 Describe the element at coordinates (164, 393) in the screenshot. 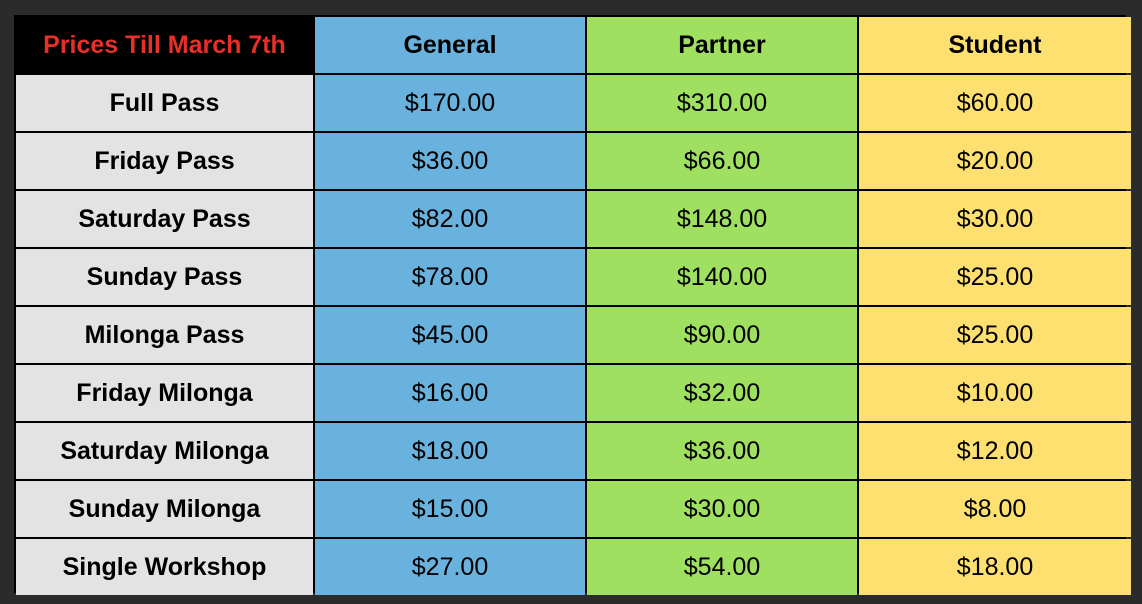

I see `row-label: Friday Milonga` at that location.